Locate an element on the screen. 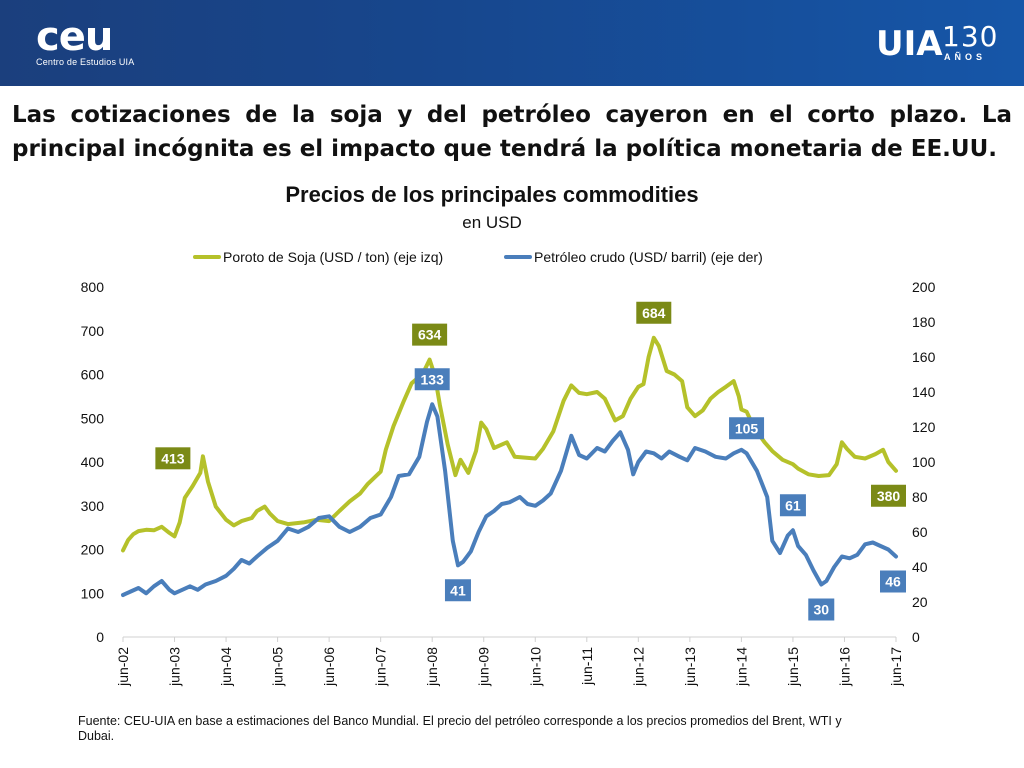 This screenshot has width=1024, height=768. ceu-logo-word: ceu is located at coordinates (74, 37).